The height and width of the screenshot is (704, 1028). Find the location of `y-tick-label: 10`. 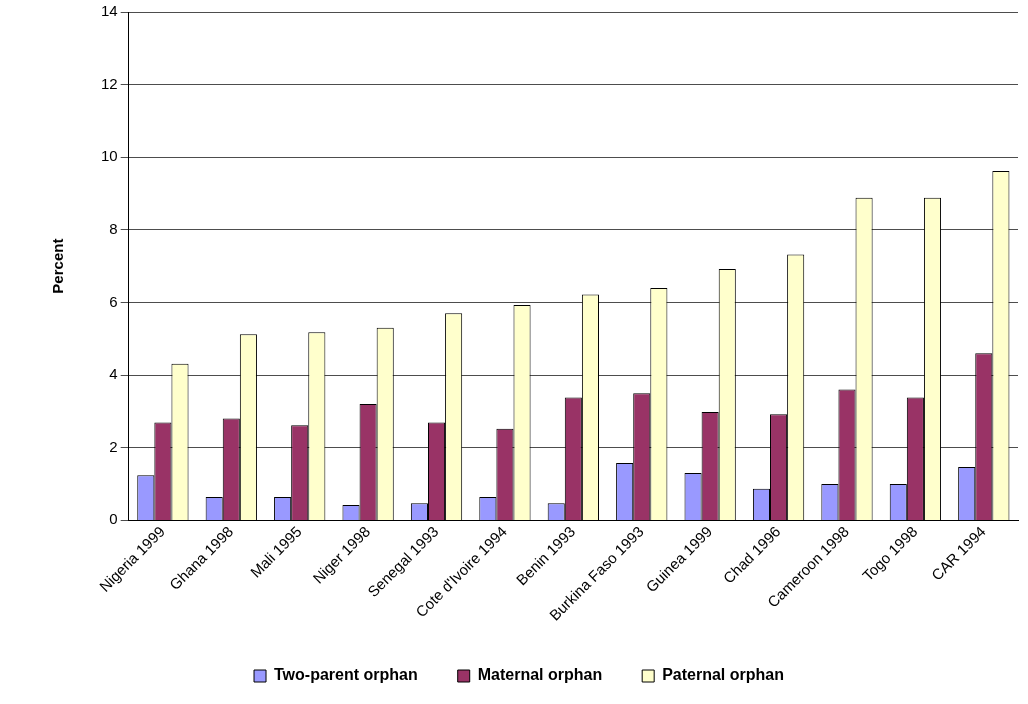

y-tick-label: 10 is located at coordinates (109, 156).